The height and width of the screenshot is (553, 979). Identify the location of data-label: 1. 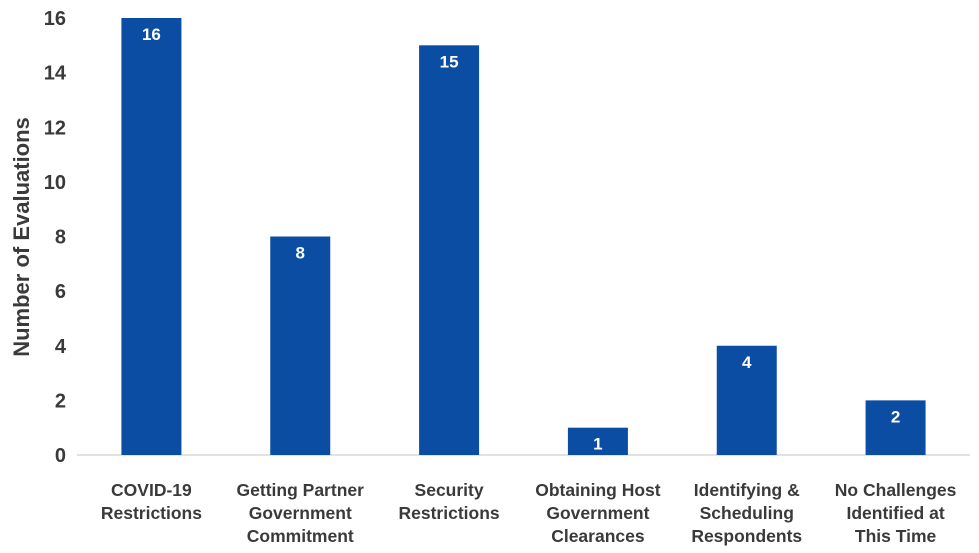
(597, 444).